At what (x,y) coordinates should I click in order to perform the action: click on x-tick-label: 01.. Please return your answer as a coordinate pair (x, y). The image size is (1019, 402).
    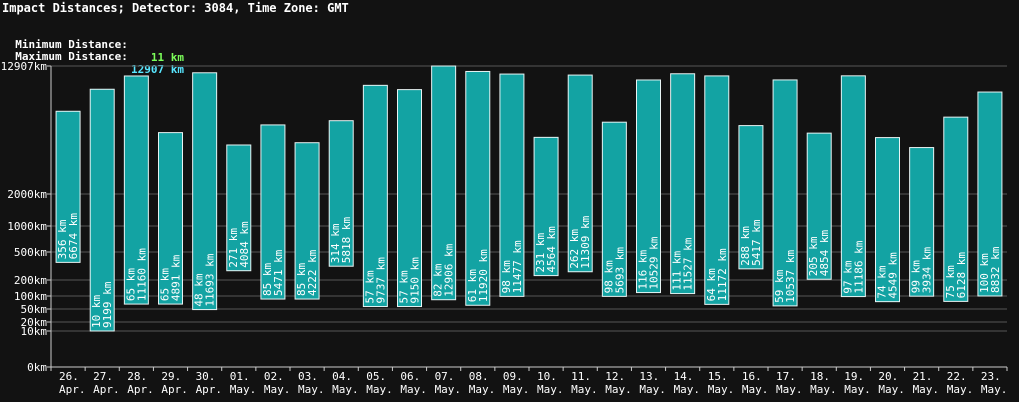
    Looking at the image, I should click on (240, 376).